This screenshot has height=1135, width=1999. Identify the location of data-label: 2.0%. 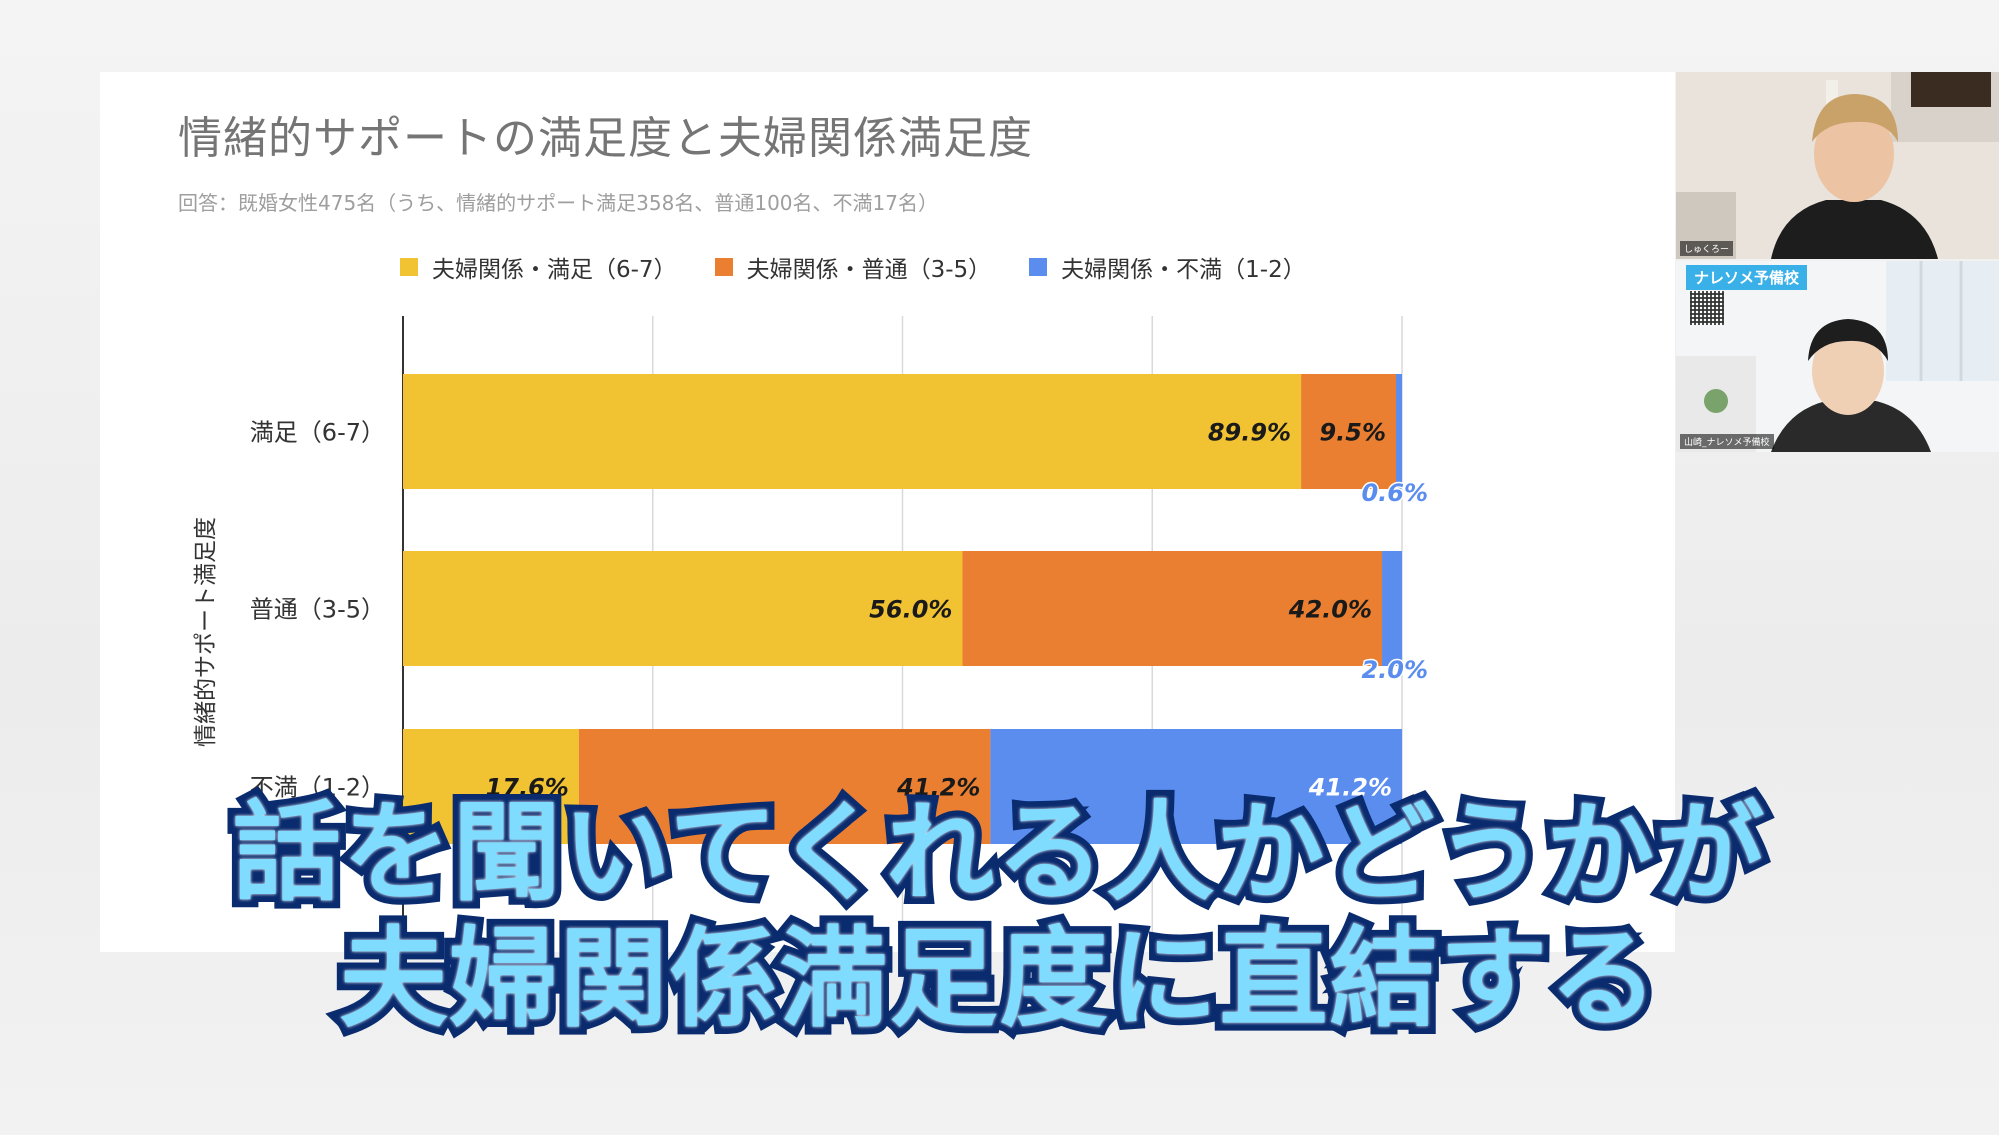
(1394, 670).